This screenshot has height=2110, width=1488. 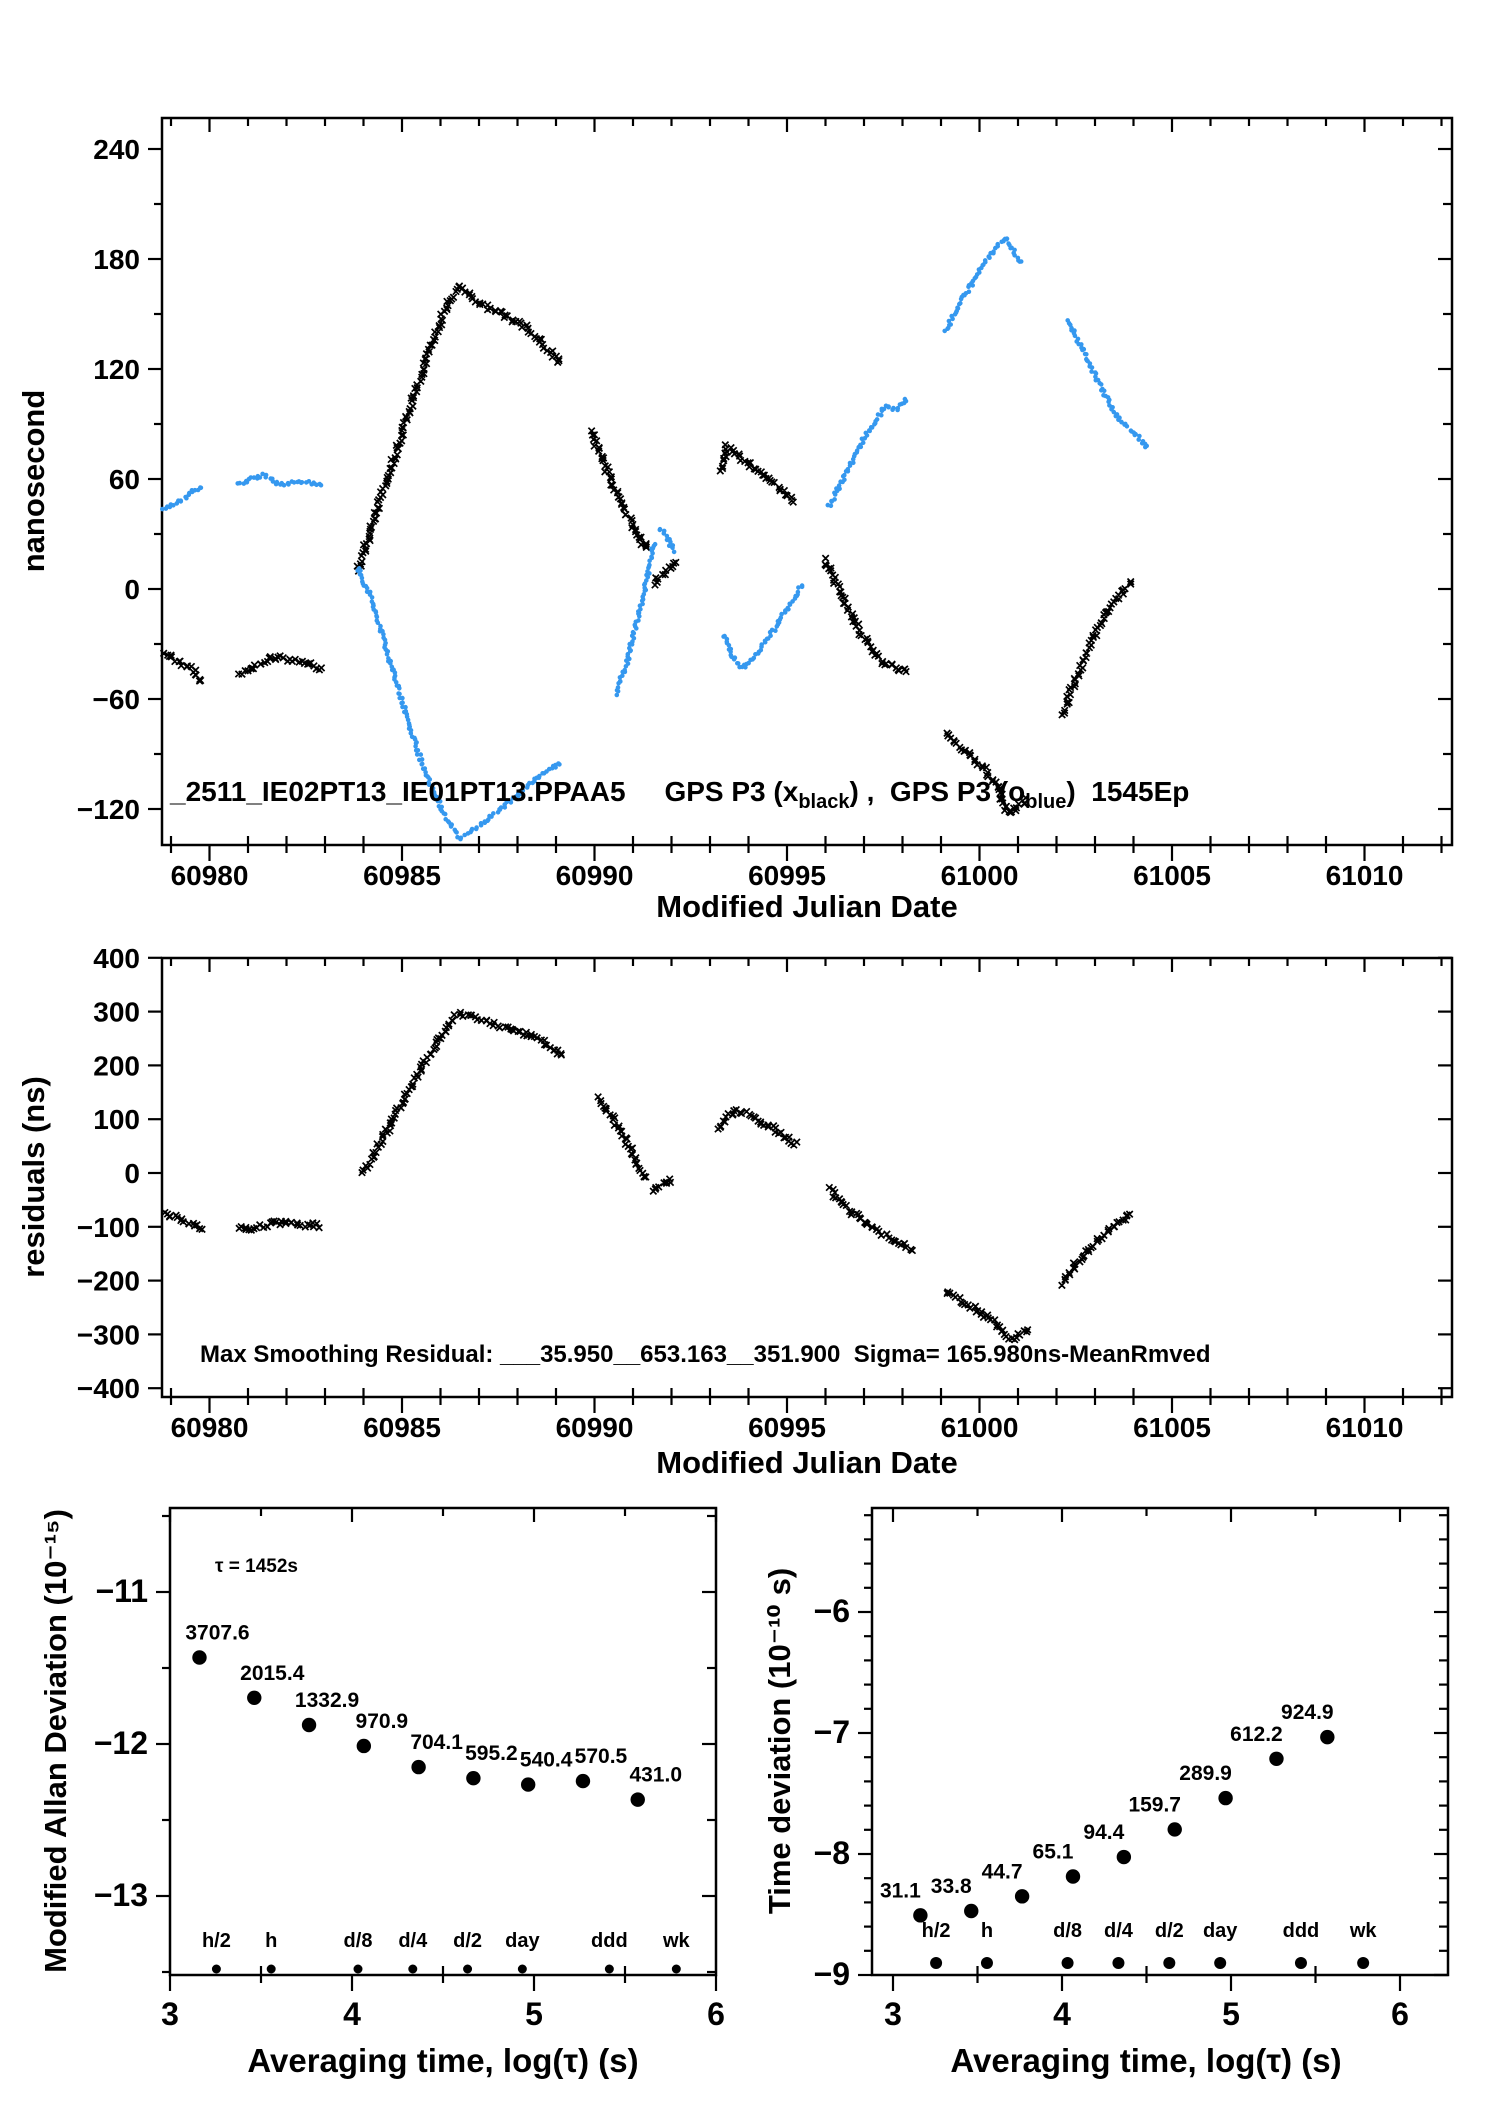 I want to click on tdev-ytick-label: −9, so click(x=832, y=1974).